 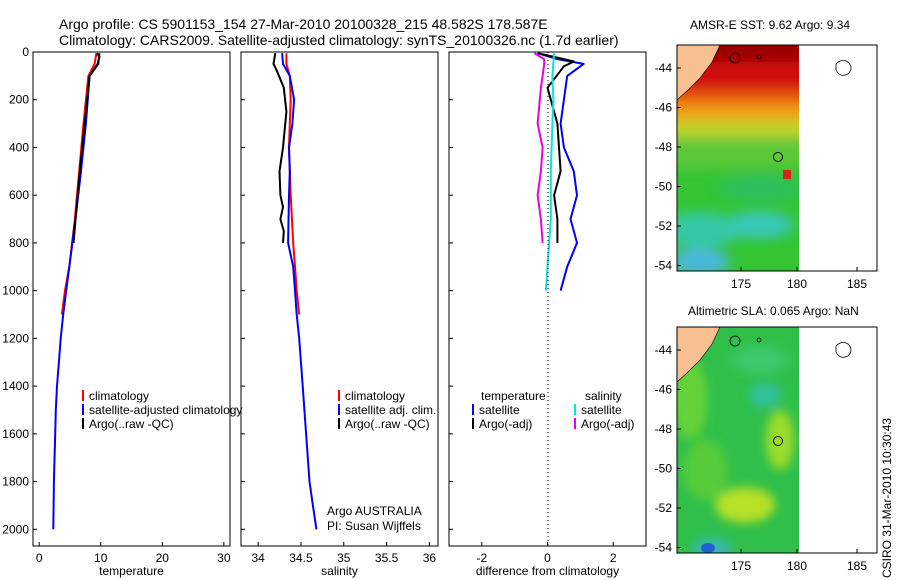 What do you see at coordinates (15, 529) in the screenshot?
I see `ytick-label: 2000` at bounding box center [15, 529].